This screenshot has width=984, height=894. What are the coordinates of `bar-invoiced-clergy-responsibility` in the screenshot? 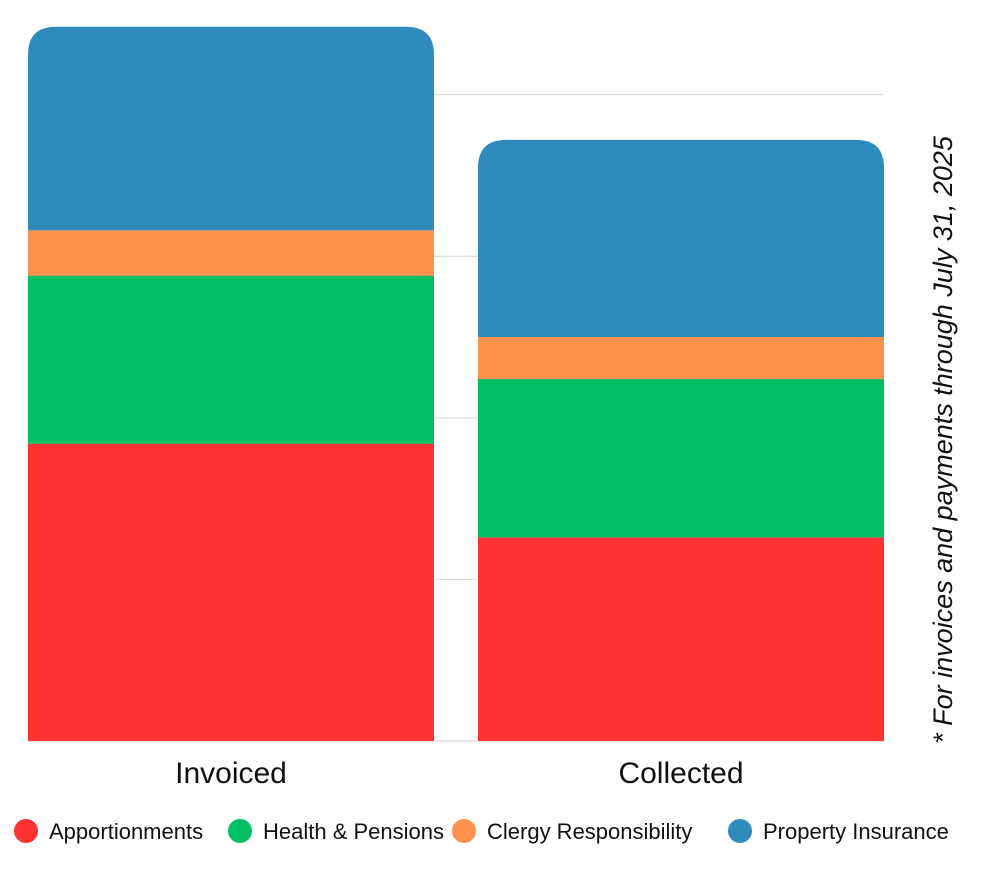 It's located at (231, 253).